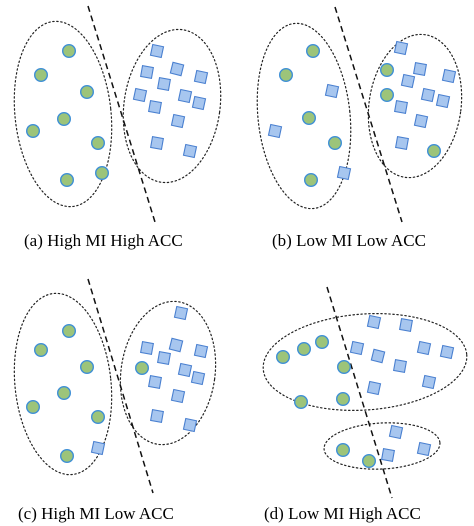 This screenshot has width=474, height=526. What do you see at coordinates (349, 240) in the screenshot?
I see `caption-panel-b: (b) Low MI Low ACC` at bounding box center [349, 240].